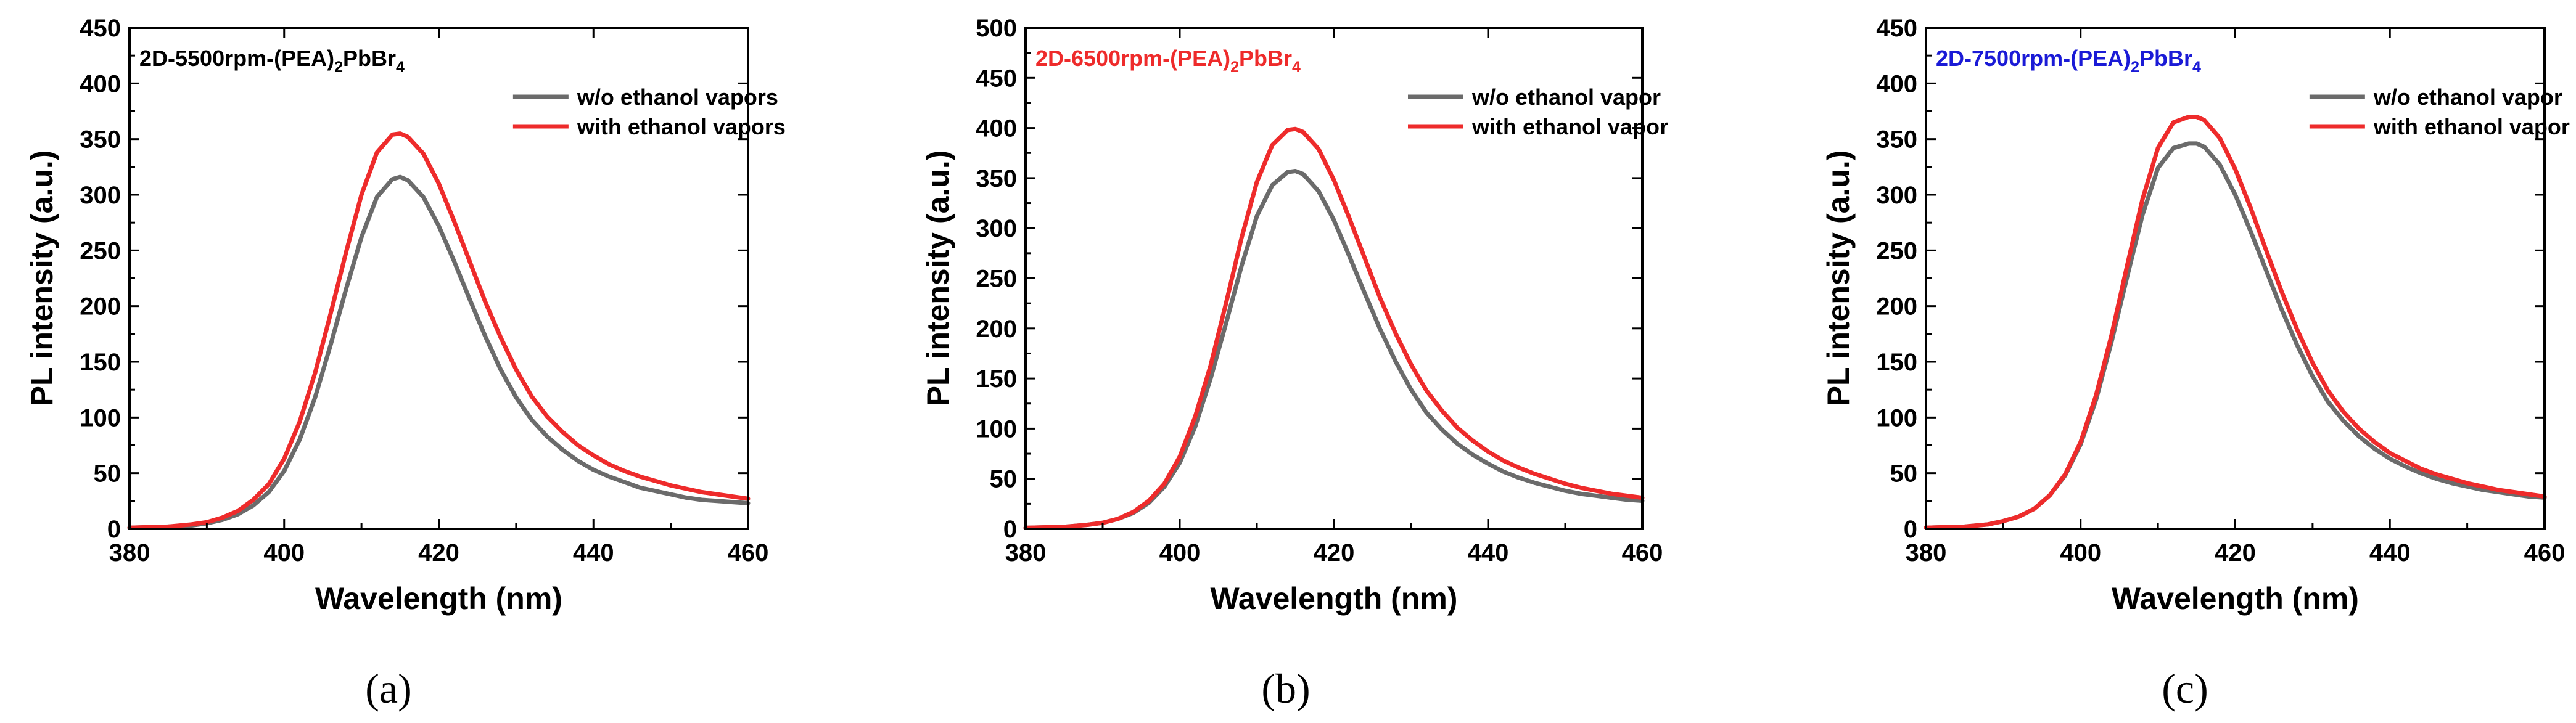 The image size is (2576, 723). Describe the element at coordinates (2185, 688) in the screenshot. I see `panel-caption: (c)` at that location.